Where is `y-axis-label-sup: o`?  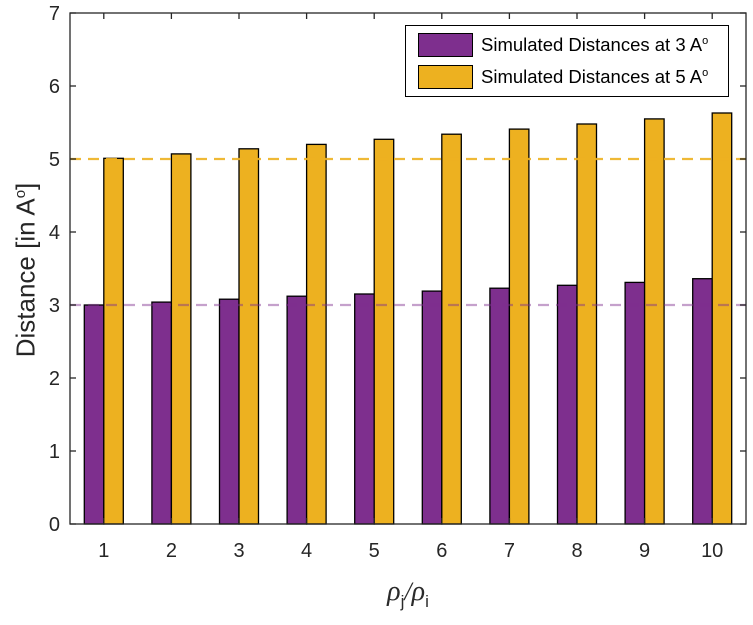 y-axis-label-sup: o is located at coordinates (20, 194).